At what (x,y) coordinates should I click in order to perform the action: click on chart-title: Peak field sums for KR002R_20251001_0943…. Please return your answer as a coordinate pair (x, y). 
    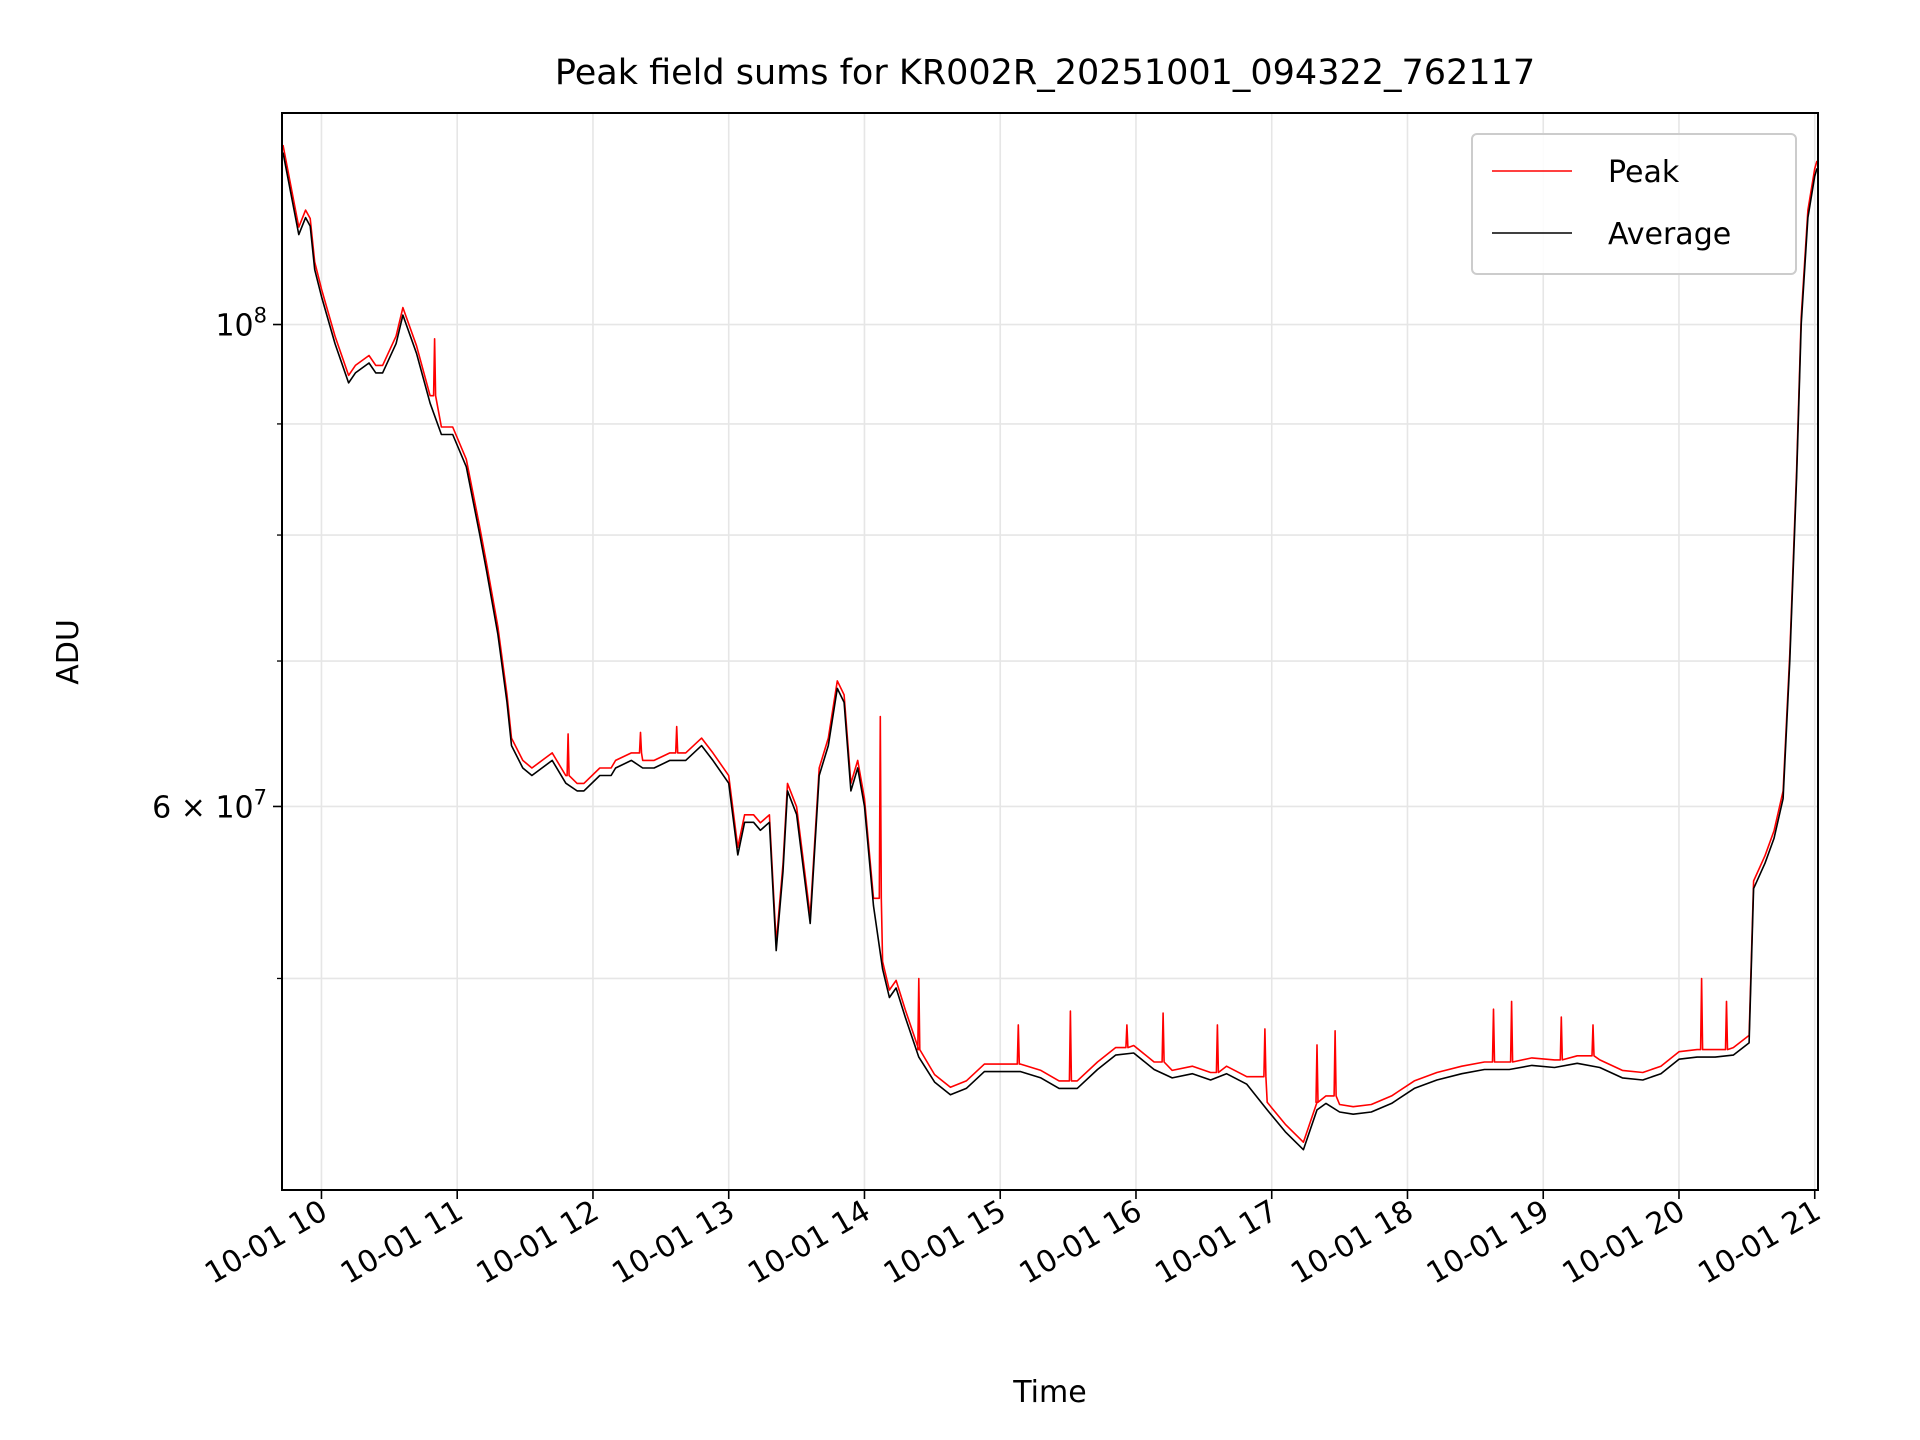
    Looking at the image, I should click on (1045, 73).